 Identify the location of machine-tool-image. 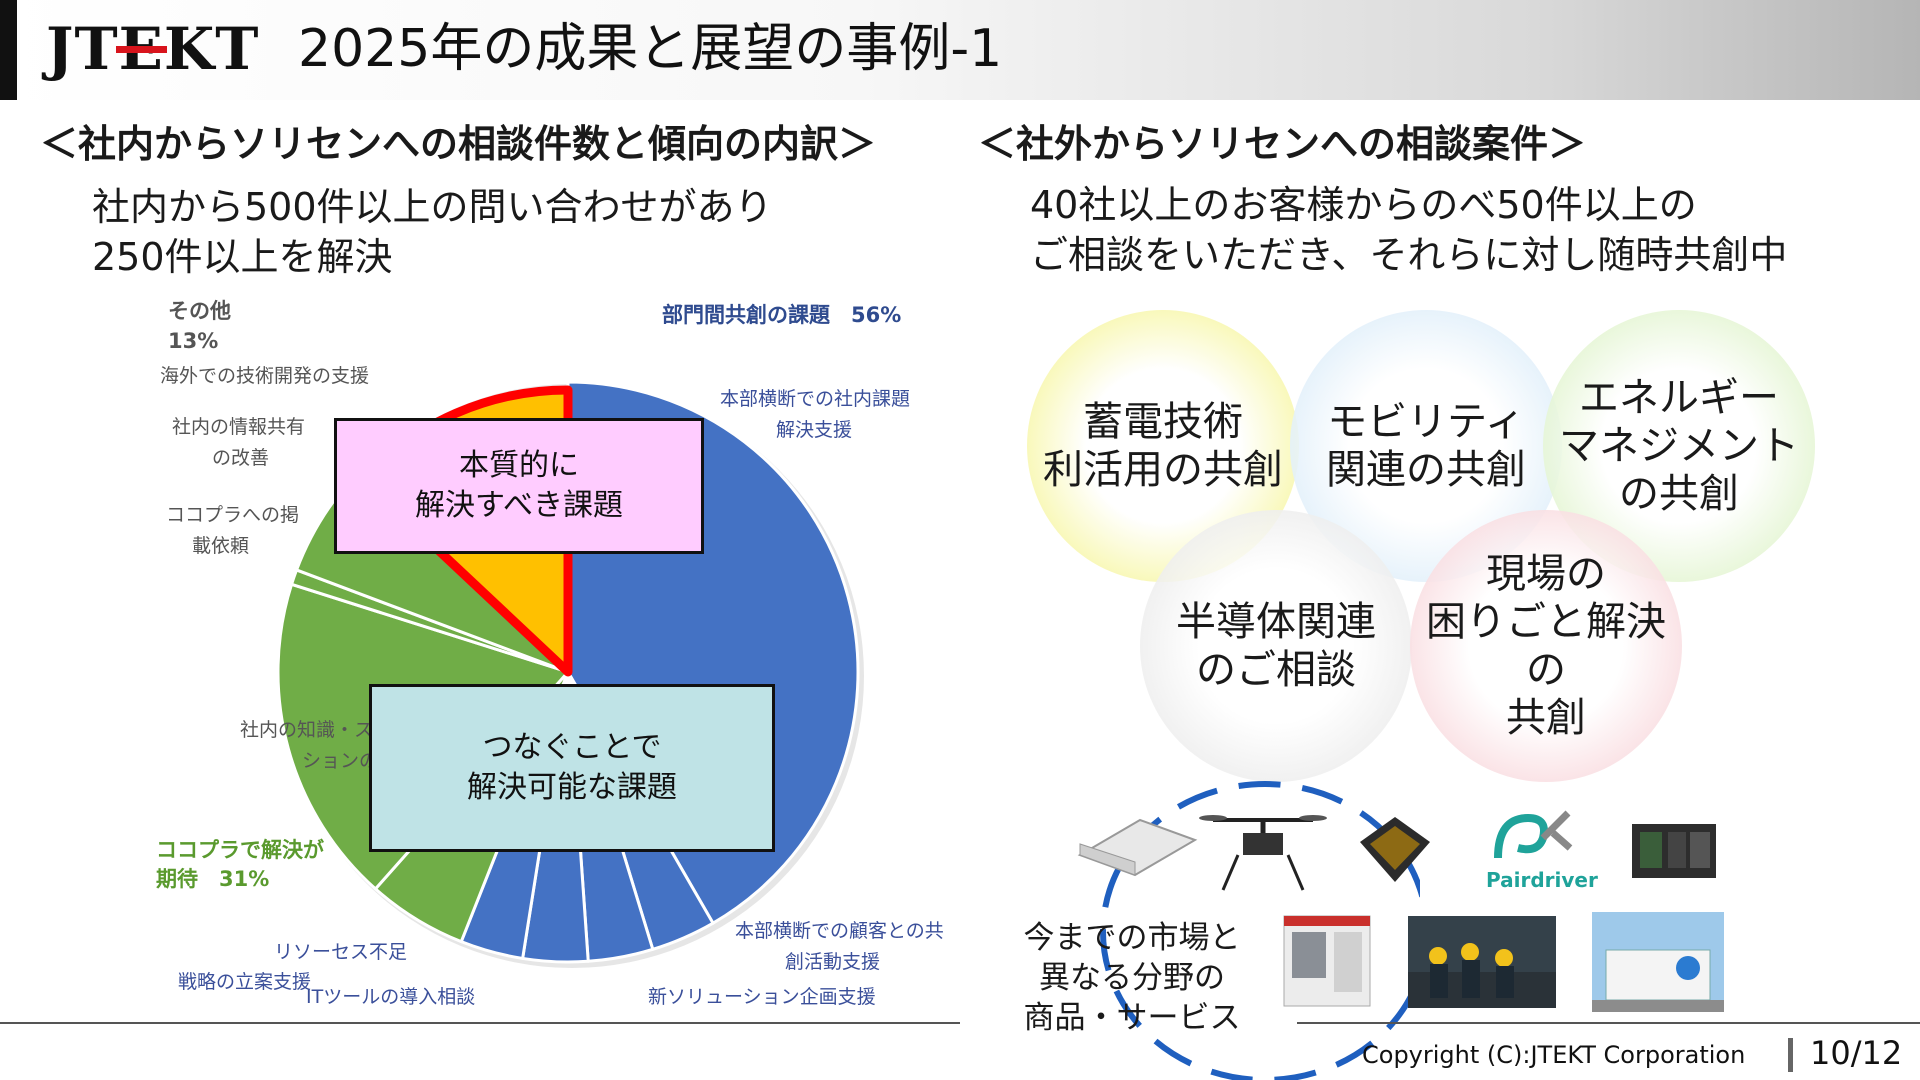
(1327, 961).